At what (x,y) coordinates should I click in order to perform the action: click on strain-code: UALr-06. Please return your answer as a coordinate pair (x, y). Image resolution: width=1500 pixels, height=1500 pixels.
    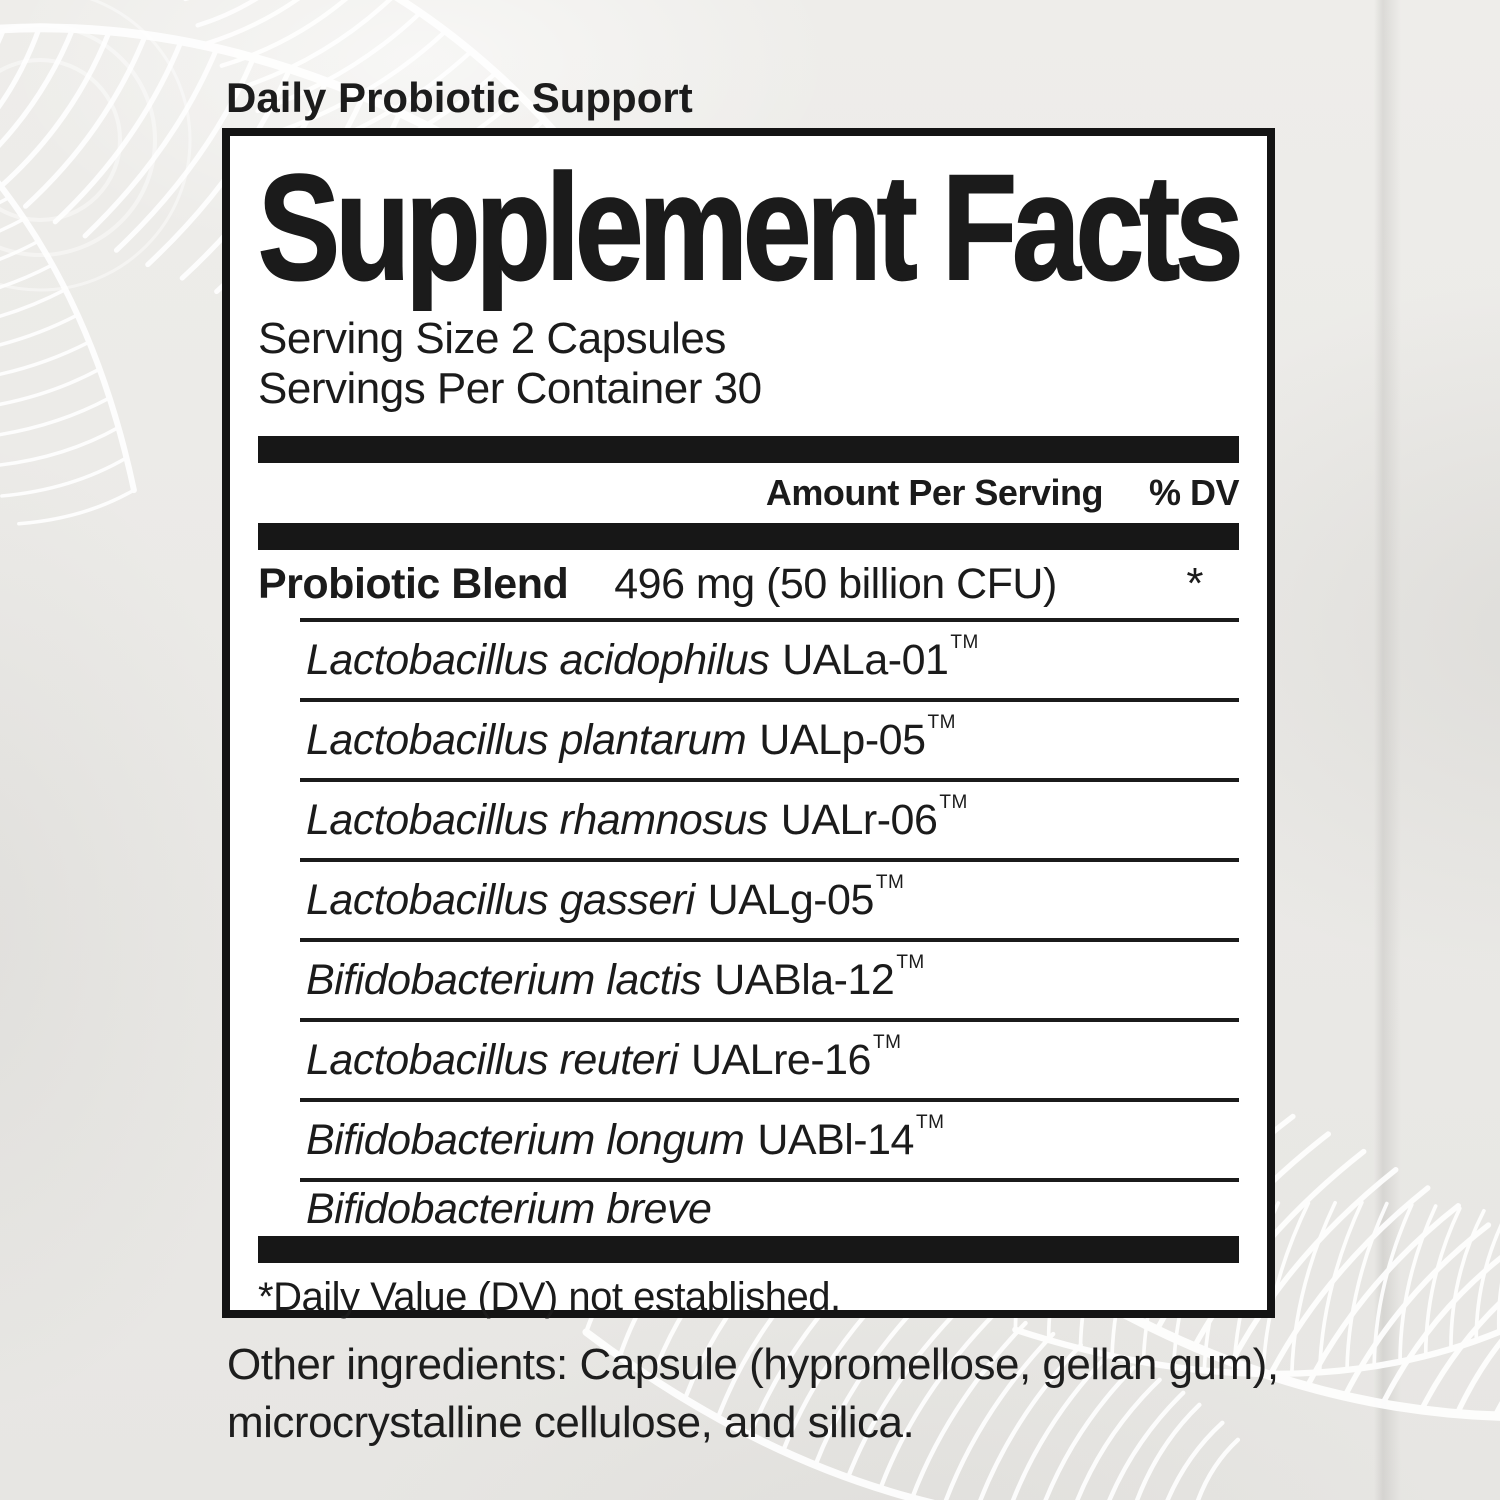
    Looking at the image, I should click on (859, 819).